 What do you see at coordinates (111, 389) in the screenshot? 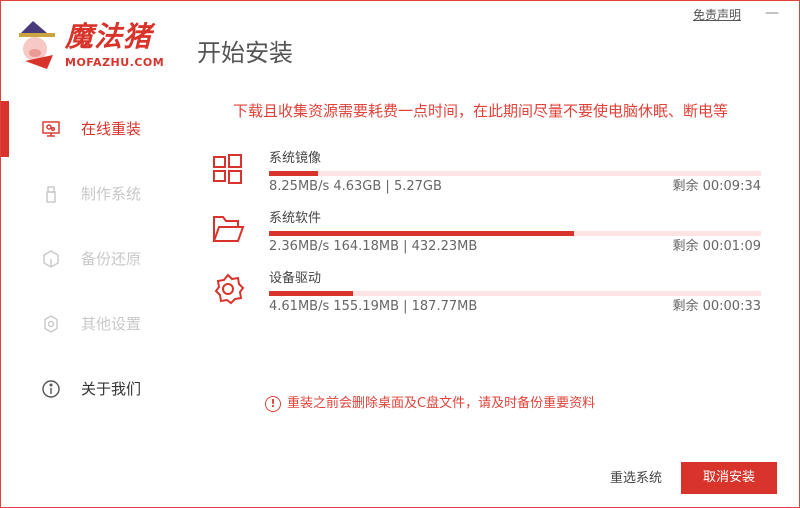
I see `sidebar-item-label: 关于我们` at bounding box center [111, 389].